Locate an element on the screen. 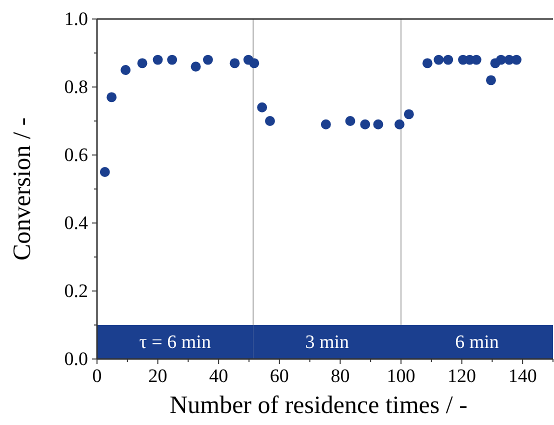 The height and width of the screenshot is (425, 554). band-label: 6 min is located at coordinates (477, 342).